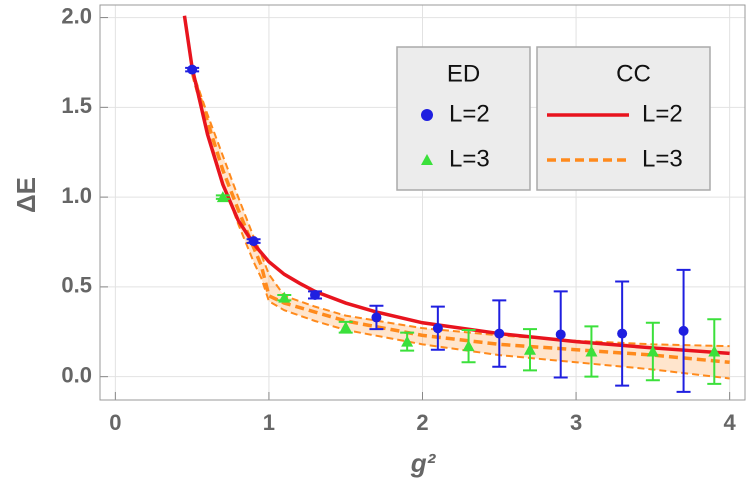  I want to click on legend-title: ED, so click(463, 73).